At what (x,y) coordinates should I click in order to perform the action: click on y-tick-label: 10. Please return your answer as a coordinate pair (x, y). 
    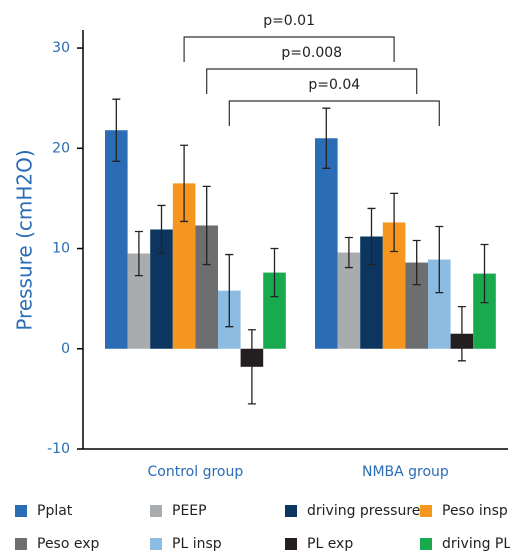
    Looking at the image, I should click on (61, 249).